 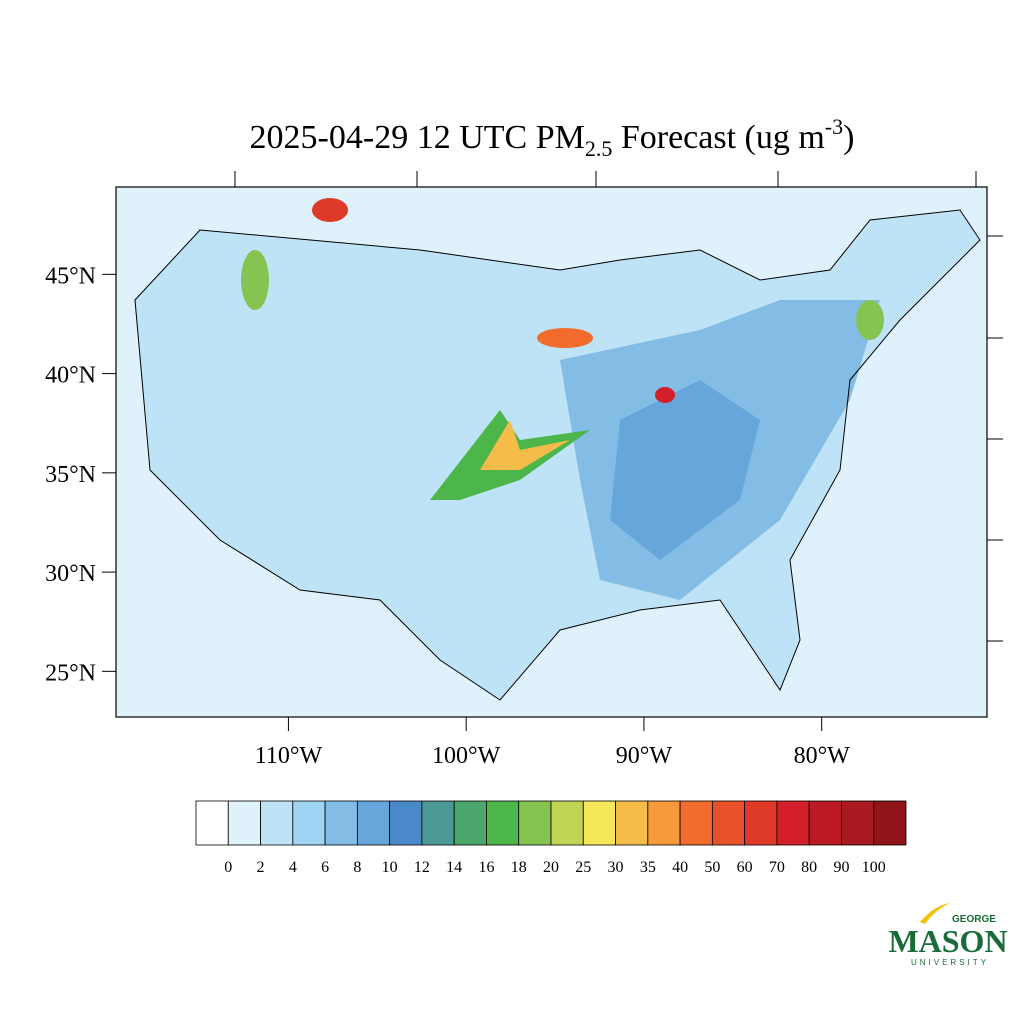 What do you see at coordinates (685, 470) in the screenshot?
I see `east-core` at bounding box center [685, 470].